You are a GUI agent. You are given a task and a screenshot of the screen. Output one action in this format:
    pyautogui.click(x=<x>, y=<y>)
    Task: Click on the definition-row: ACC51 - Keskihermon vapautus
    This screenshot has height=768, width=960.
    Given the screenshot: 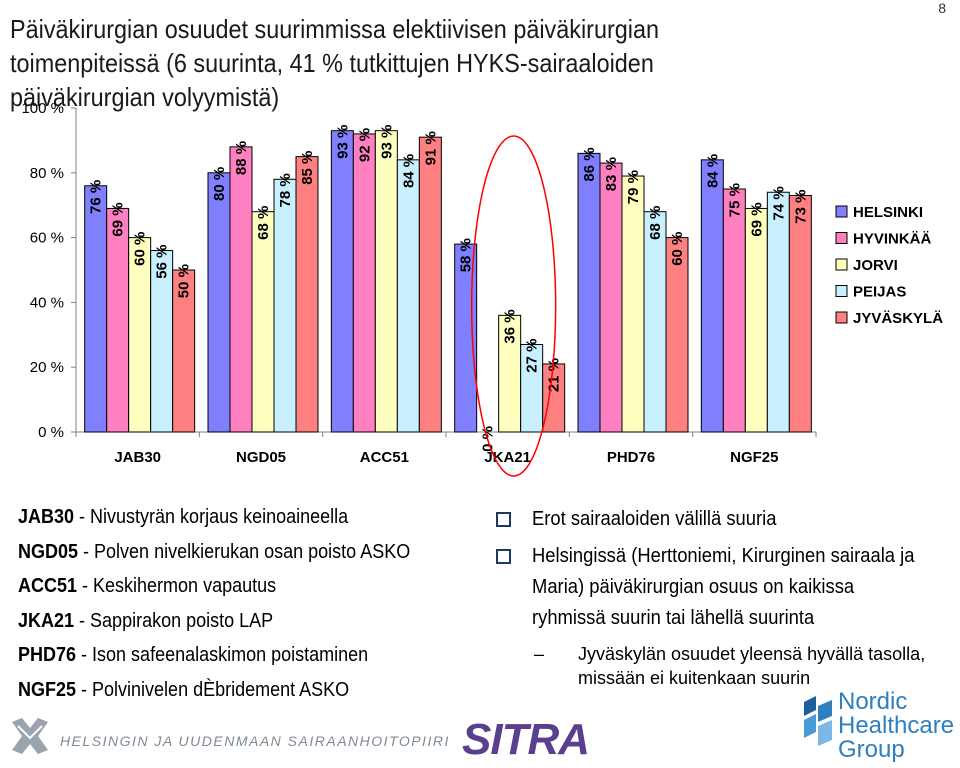 What is the action you would take?
    pyautogui.click(x=214, y=586)
    